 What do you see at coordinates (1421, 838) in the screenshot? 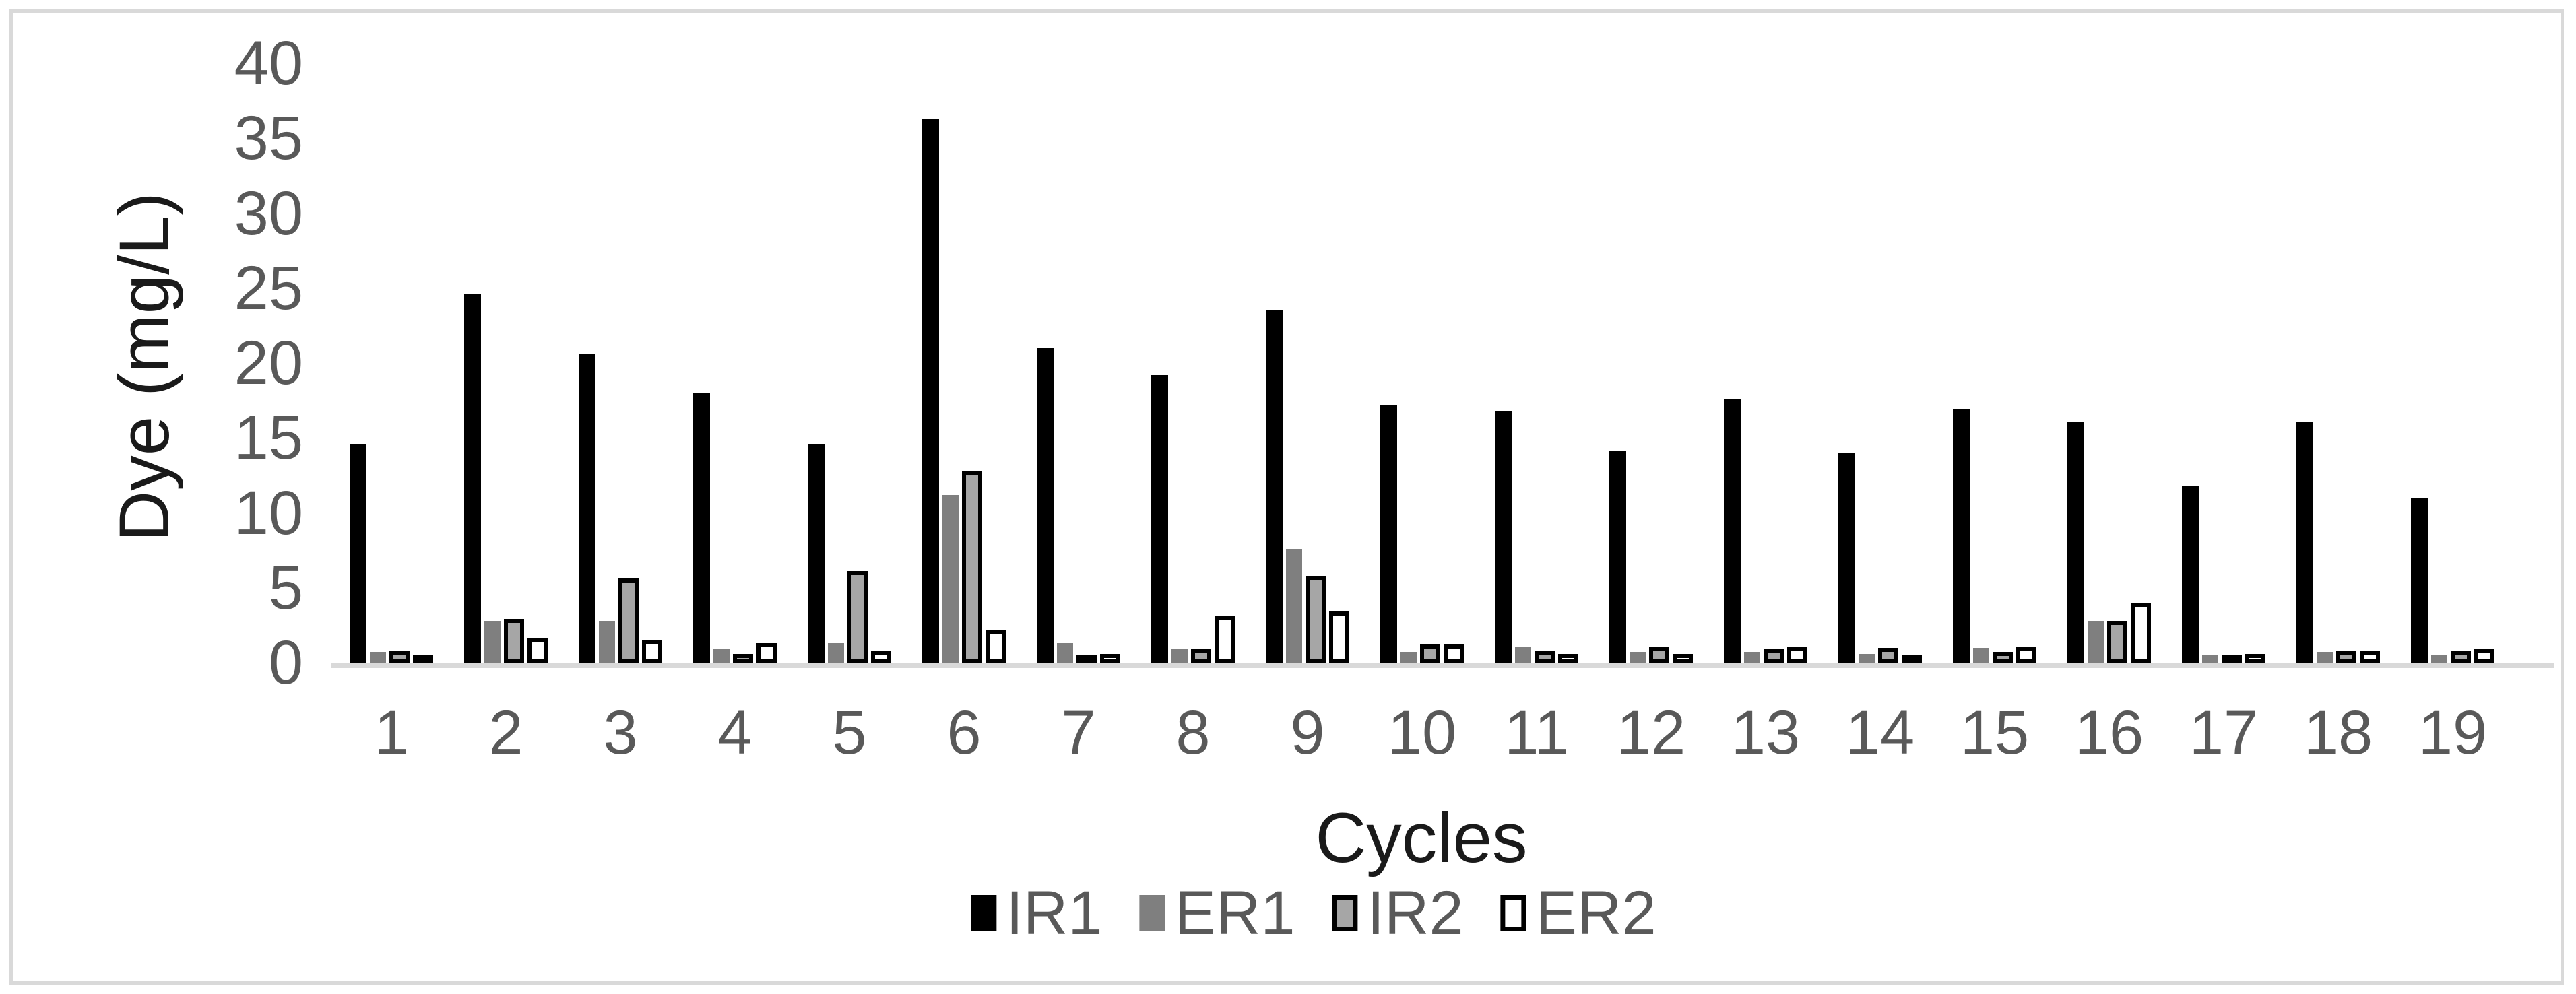
I see `x-axis-title: Cycles` at bounding box center [1421, 838].